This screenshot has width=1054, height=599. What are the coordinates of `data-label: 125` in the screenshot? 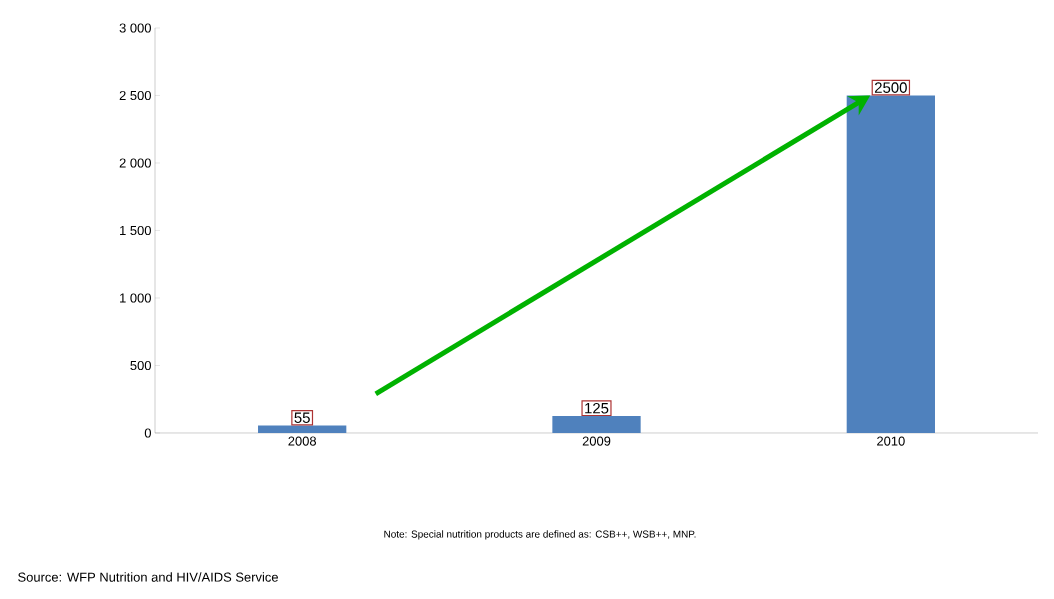 It's located at (597, 408).